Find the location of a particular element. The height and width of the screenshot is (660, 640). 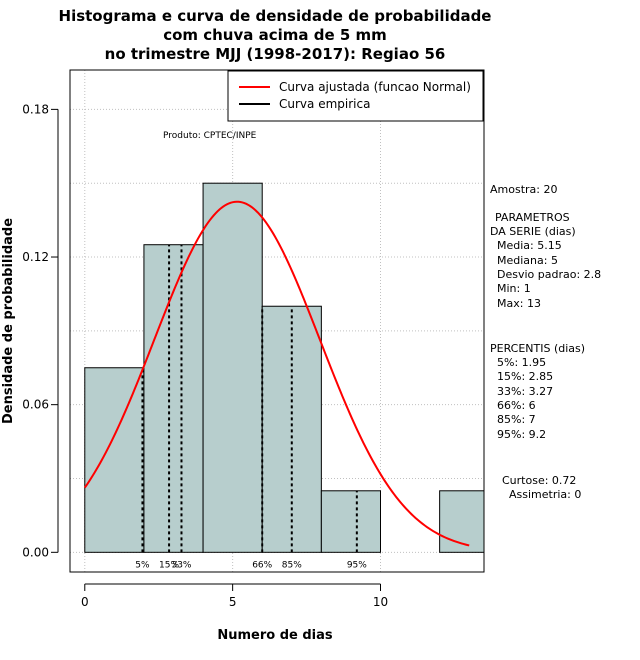

stat-max: Max: 13 is located at coordinates (519, 303).